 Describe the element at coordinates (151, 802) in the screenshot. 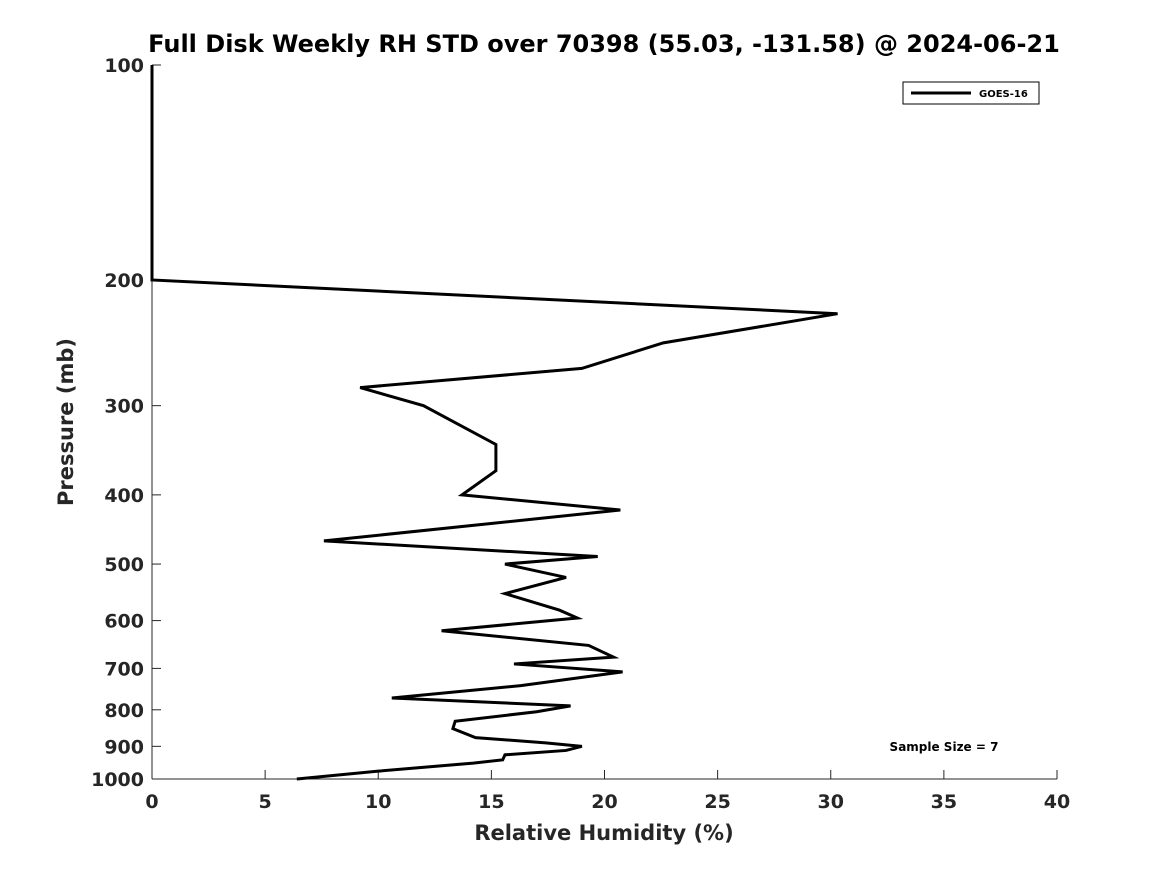

I see `x-tick-label: 0` at that location.